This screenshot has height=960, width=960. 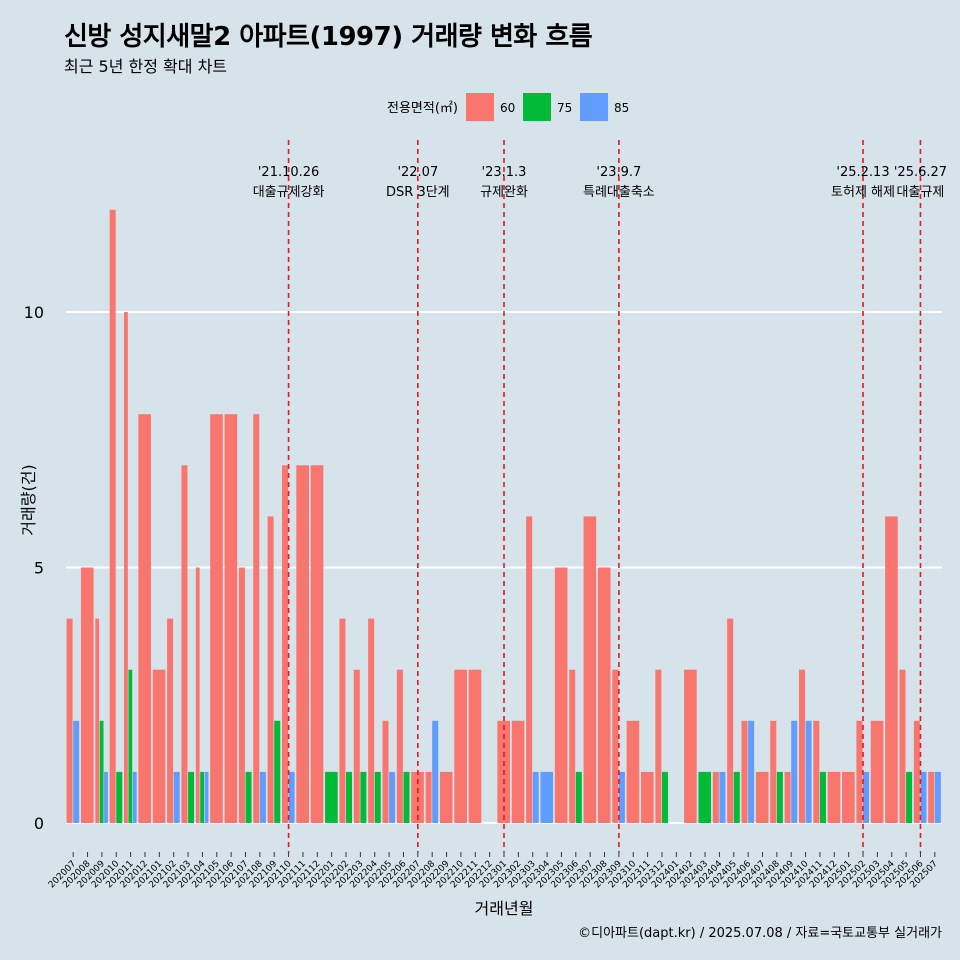 I want to click on chart-subtitle: 최근 5년 한정 확대 차트, so click(x=146, y=66).